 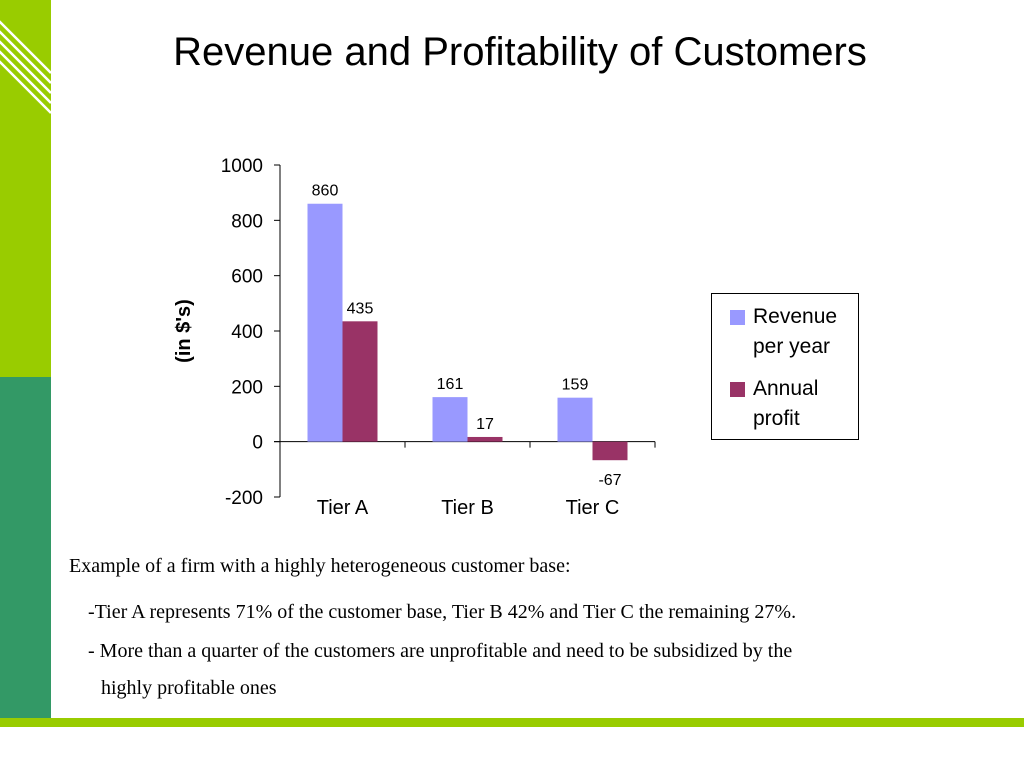 What do you see at coordinates (247, 277) in the screenshot?
I see `y-tick-label: 600` at bounding box center [247, 277].